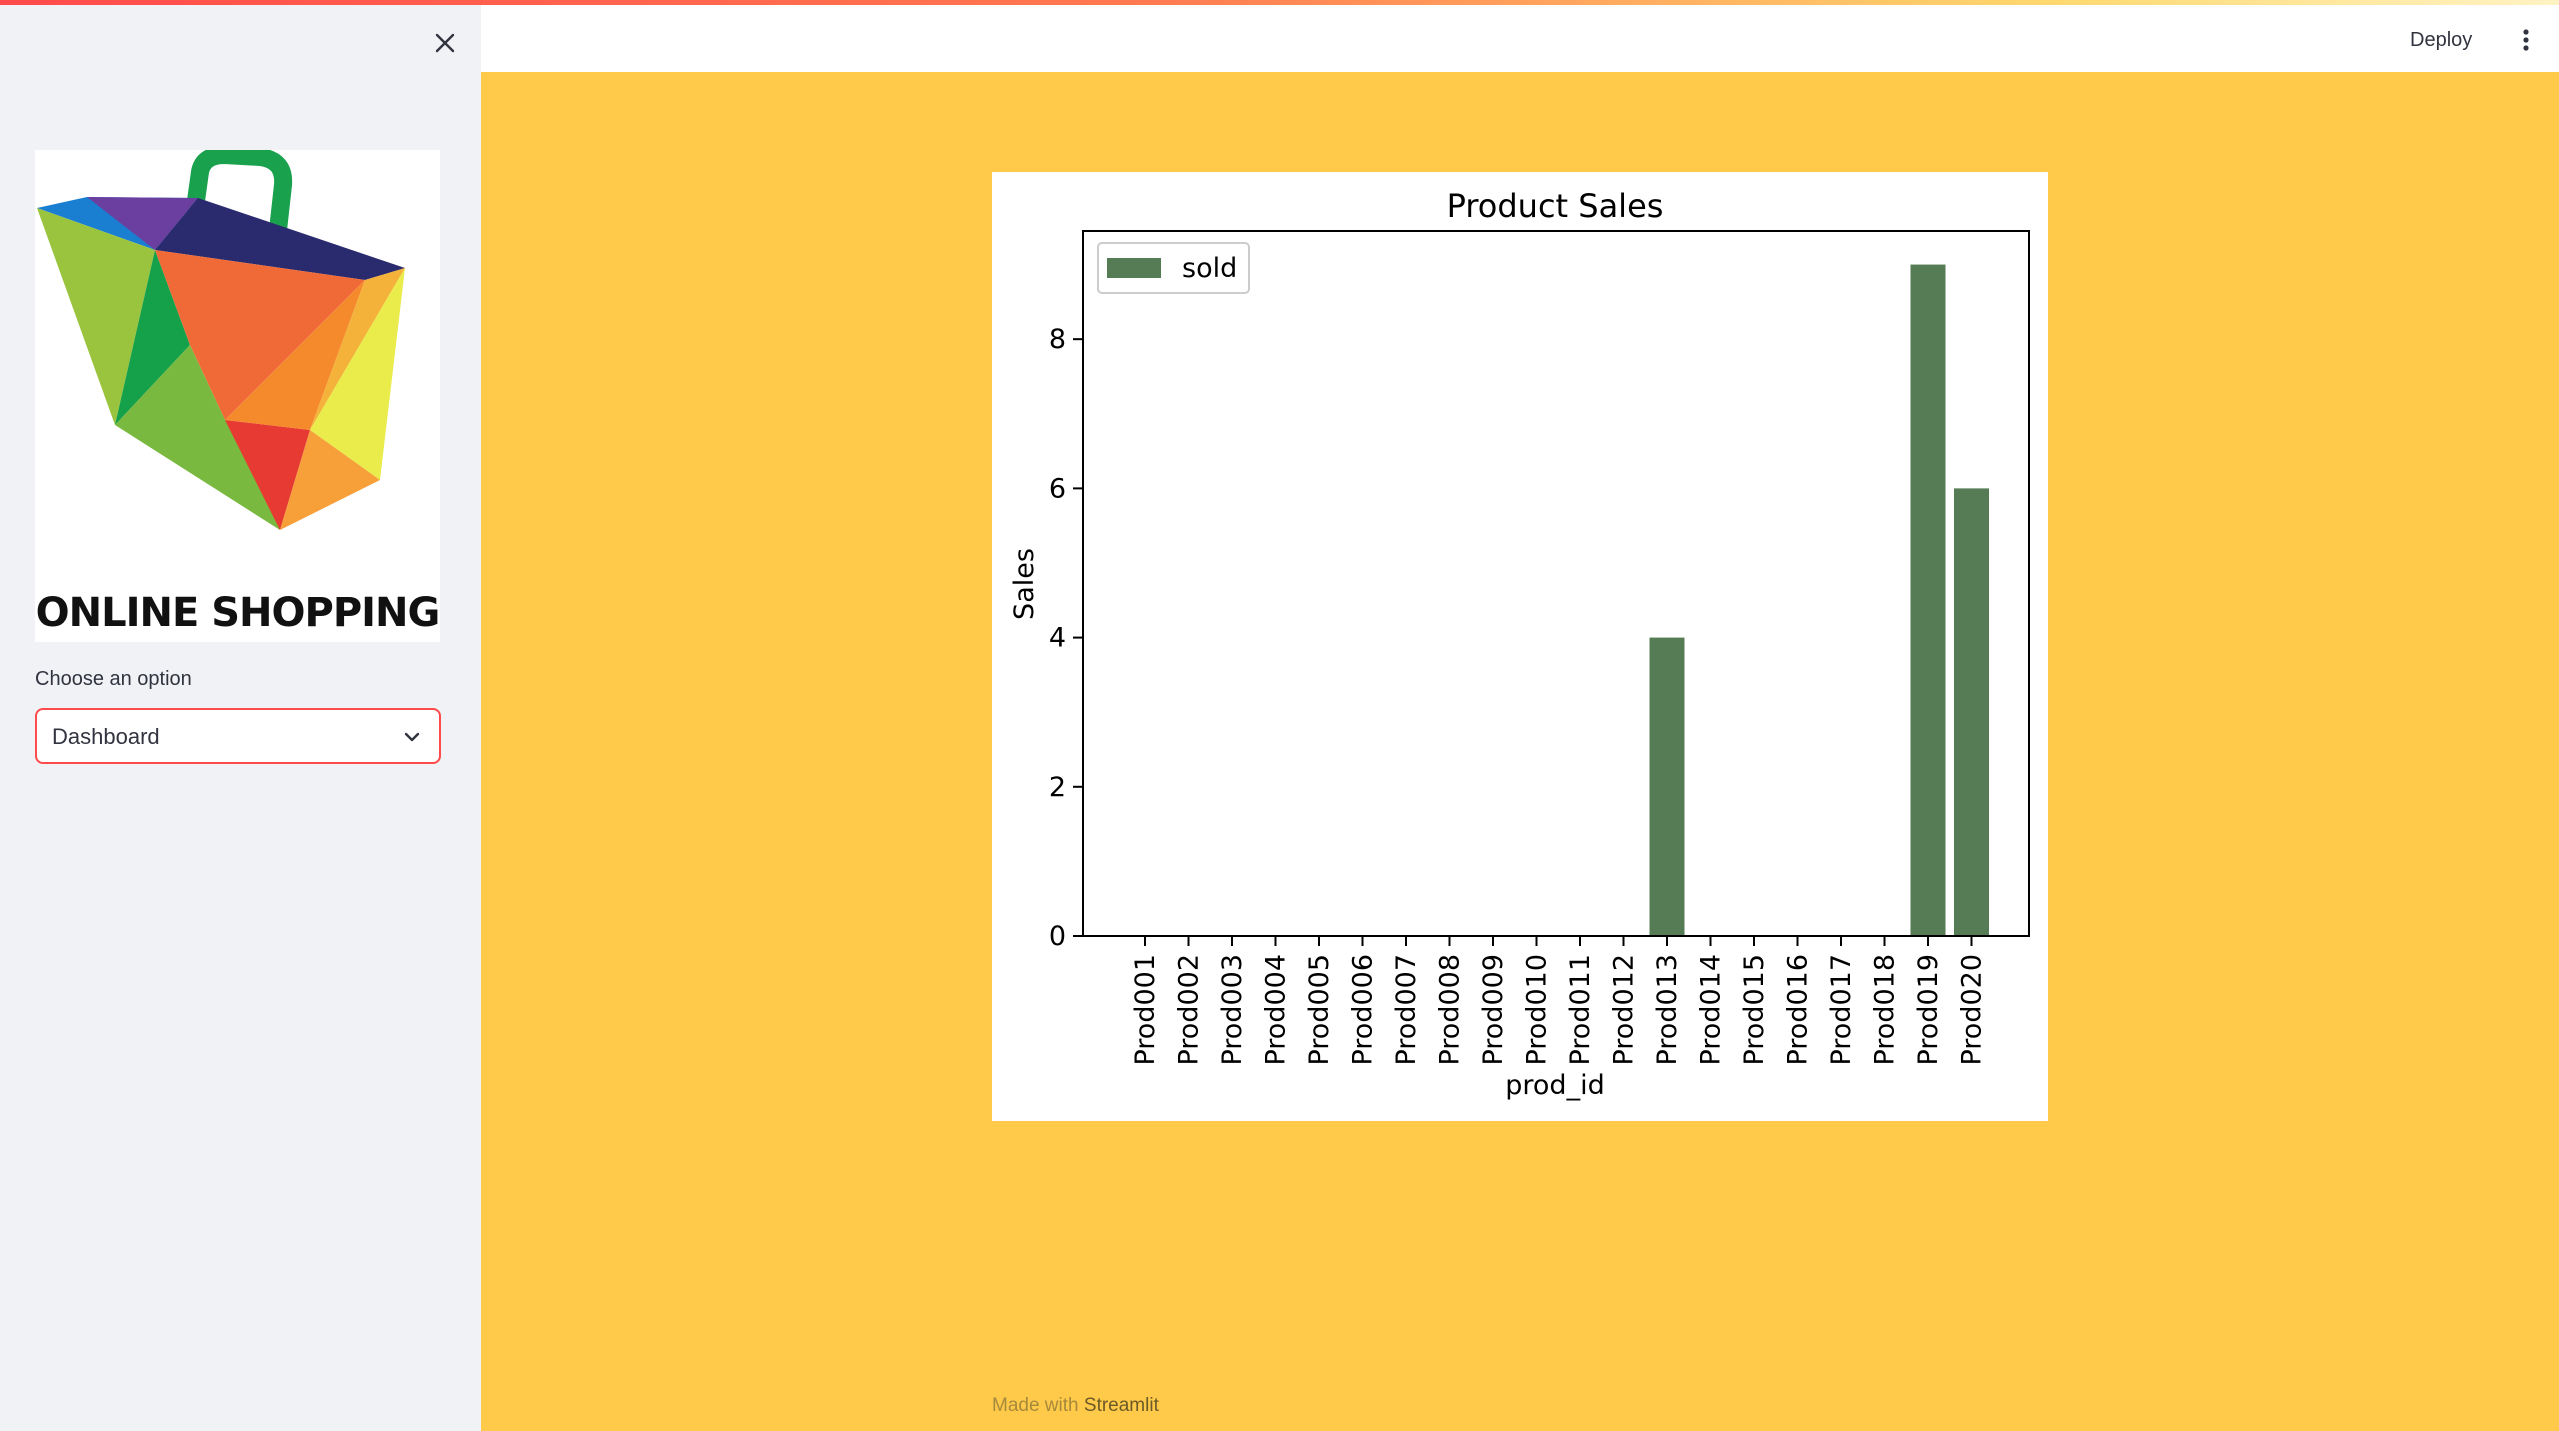 The width and height of the screenshot is (2559, 1431). What do you see at coordinates (1971, 712) in the screenshot?
I see `bar-prod020` at bounding box center [1971, 712].